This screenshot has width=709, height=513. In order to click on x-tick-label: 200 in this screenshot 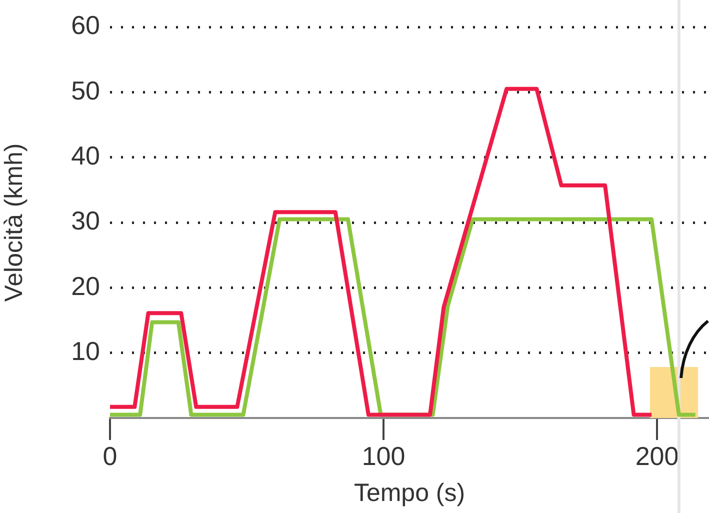, I will do `click(657, 455)`.